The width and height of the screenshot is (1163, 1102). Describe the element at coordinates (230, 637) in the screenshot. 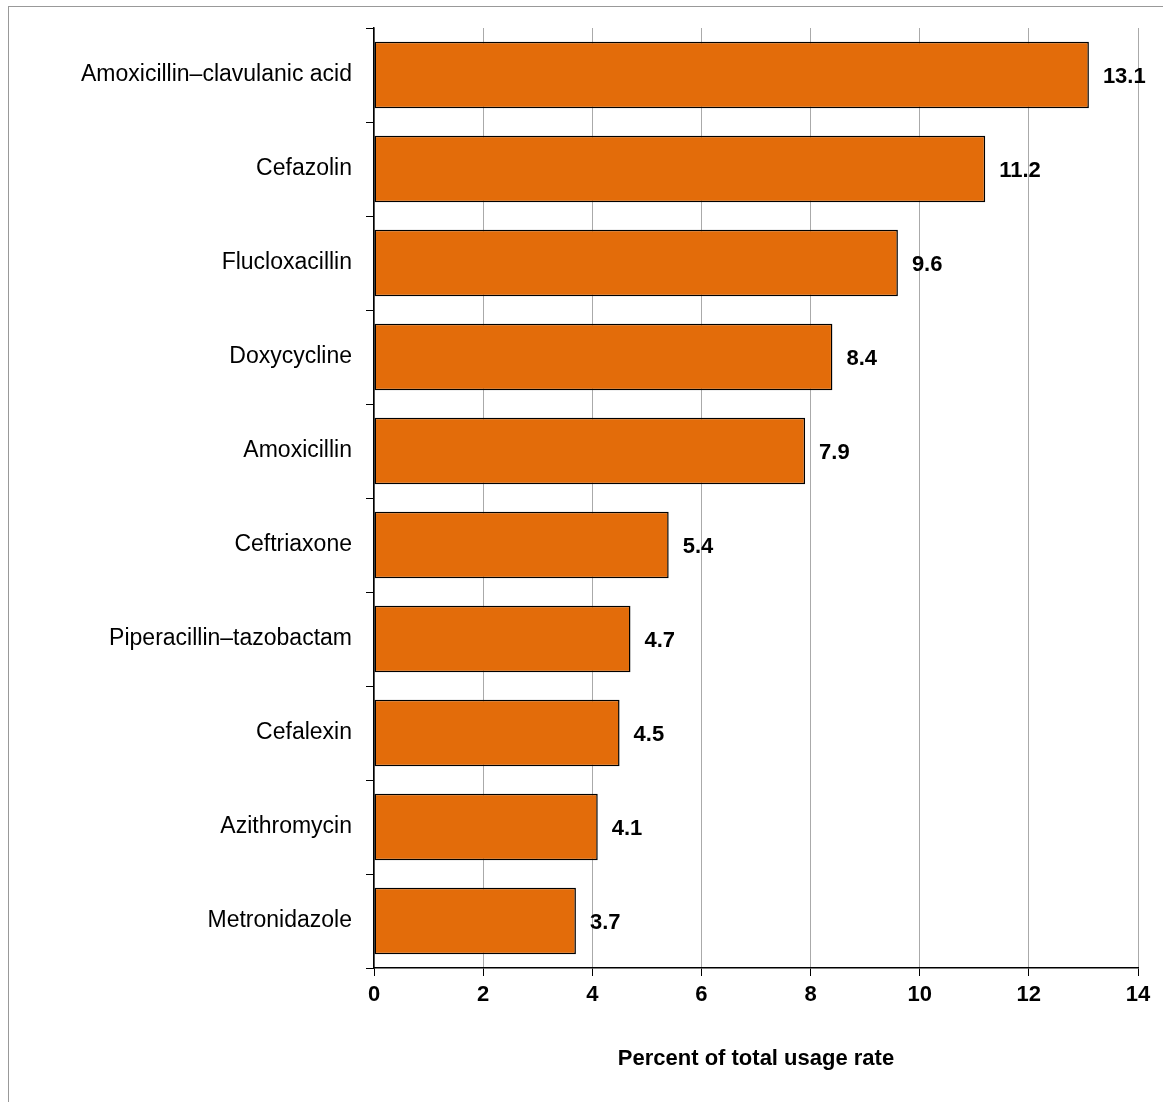

I see `y-tick-label: Piperacillin–tazobactam` at that location.